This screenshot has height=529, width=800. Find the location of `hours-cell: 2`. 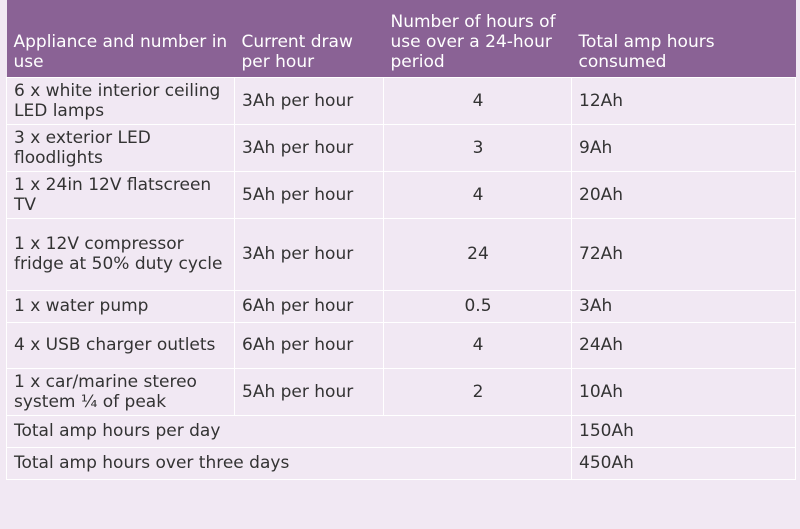

hours-cell: 2 is located at coordinates (477, 391).